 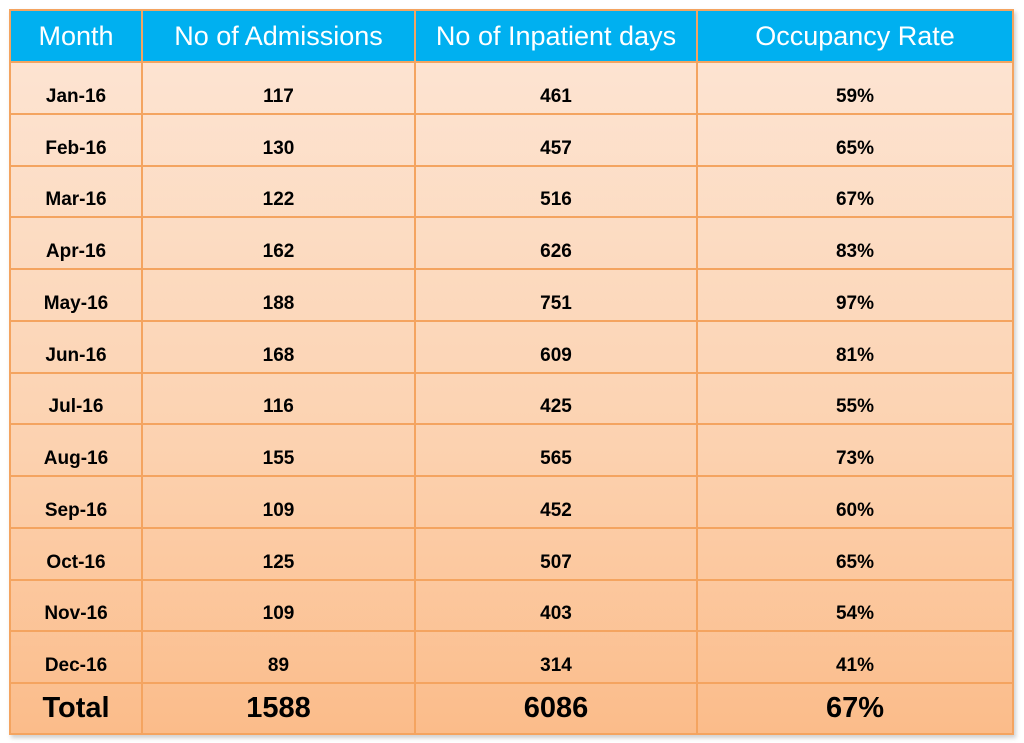 I want to click on total-label: Total, so click(x=77, y=708).